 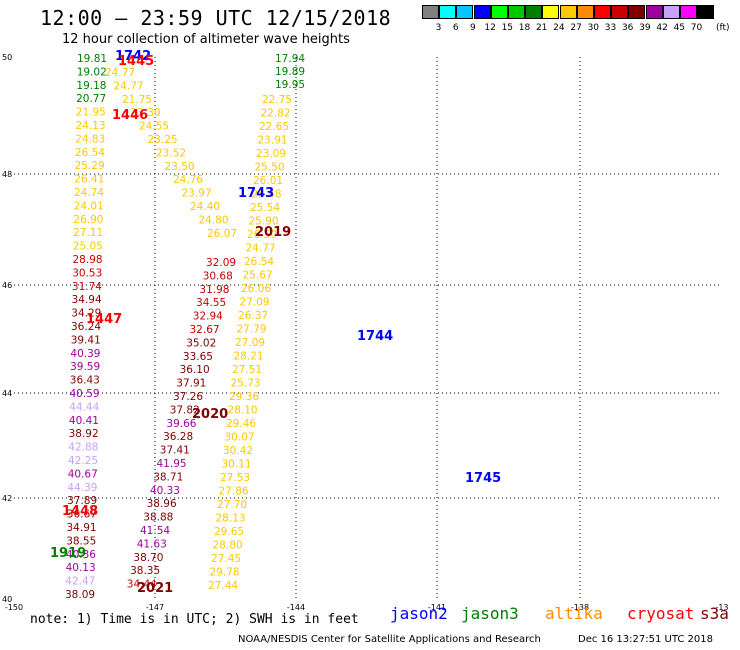 What do you see at coordinates (277, 100) in the screenshot?
I see `wave-height-value: 22.75` at bounding box center [277, 100].